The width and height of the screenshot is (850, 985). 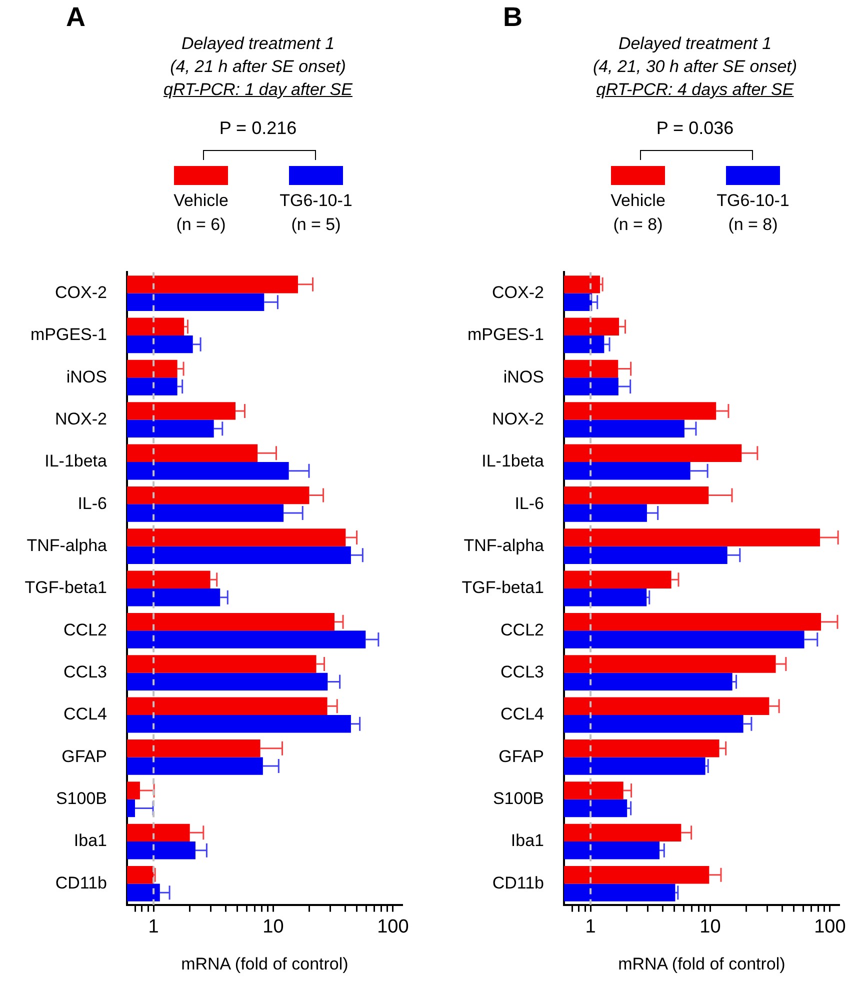 I want to click on chart-title: B, so click(x=512, y=17).